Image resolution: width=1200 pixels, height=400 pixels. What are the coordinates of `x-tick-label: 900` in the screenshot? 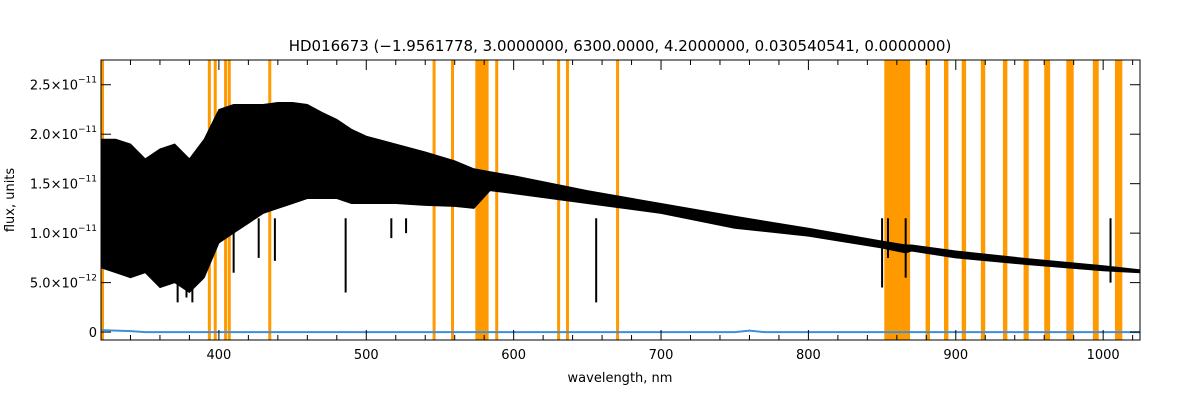 It's located at (955, 355).